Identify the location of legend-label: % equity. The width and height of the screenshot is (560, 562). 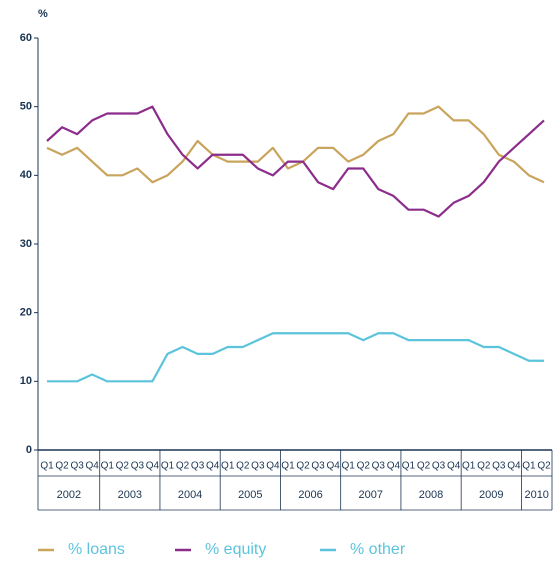
(235, 549).